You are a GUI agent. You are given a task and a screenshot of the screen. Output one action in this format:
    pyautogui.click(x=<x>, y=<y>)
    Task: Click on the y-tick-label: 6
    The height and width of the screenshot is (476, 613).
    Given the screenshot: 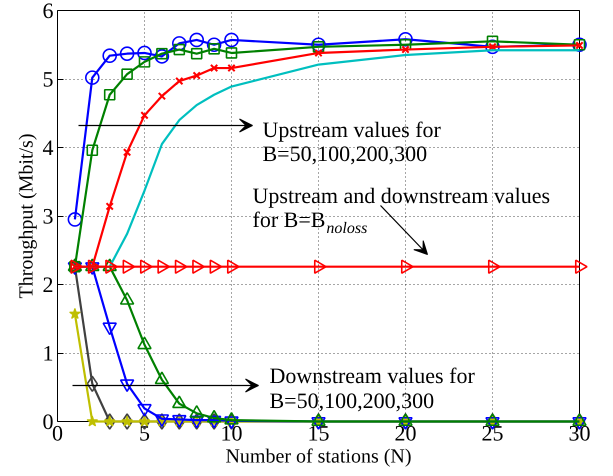 What is the action you would take?
    pyautogui.click(x=48, y=11)
    